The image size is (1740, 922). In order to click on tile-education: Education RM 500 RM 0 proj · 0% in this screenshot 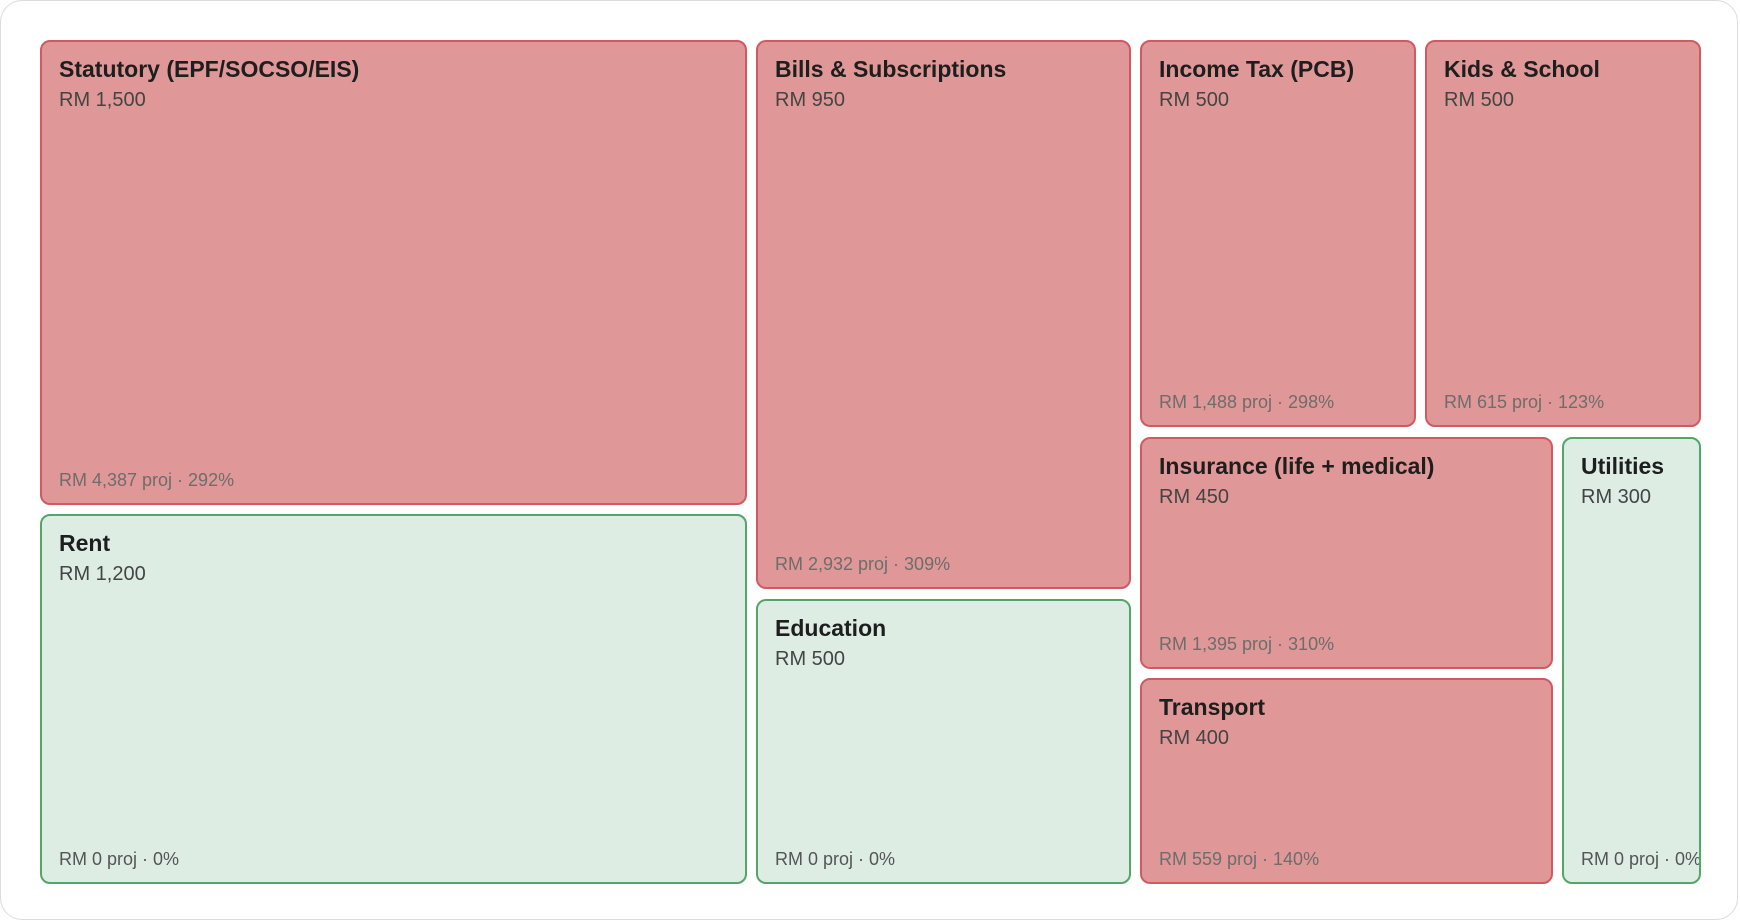, I will do `click(943, 741)`.